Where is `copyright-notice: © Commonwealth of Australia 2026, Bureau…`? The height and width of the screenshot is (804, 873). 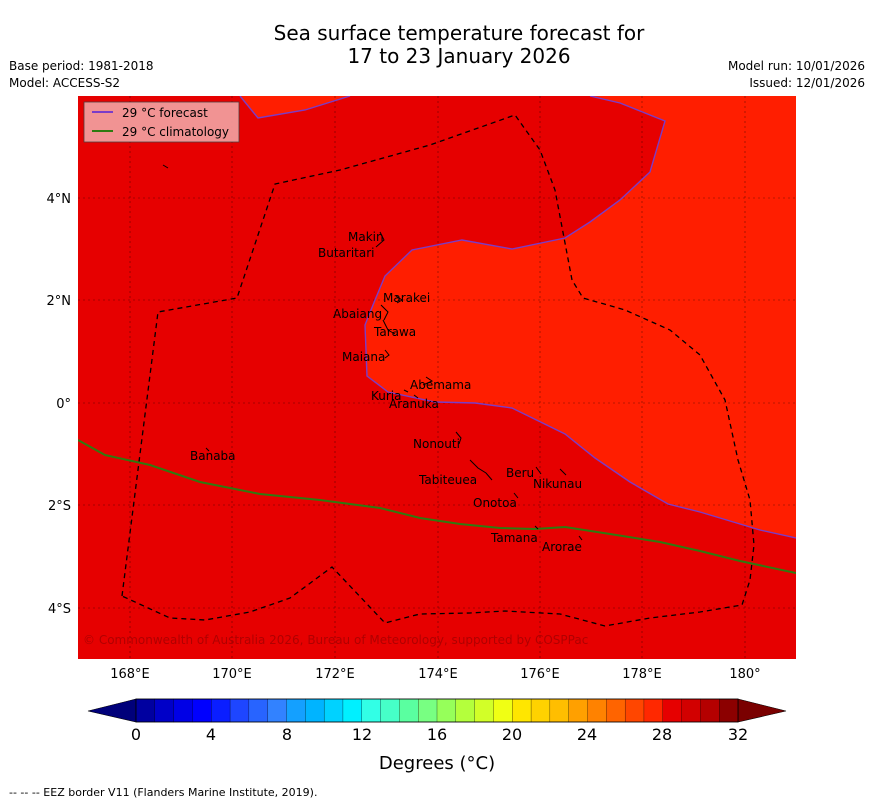
copyright-notice: © Commonwealth of Australia 2026, Bureau… is located at coordinates (335, 640).